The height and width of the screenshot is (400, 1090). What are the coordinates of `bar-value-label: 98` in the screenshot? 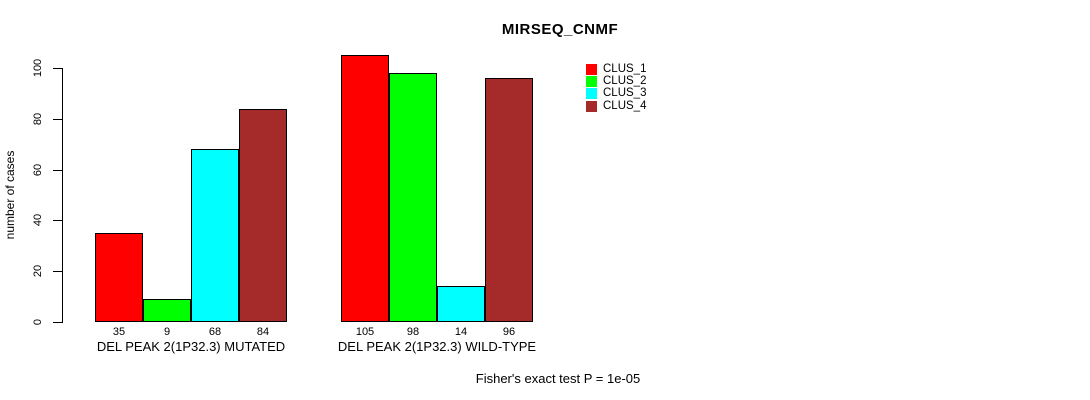 It's located at (413, 332).